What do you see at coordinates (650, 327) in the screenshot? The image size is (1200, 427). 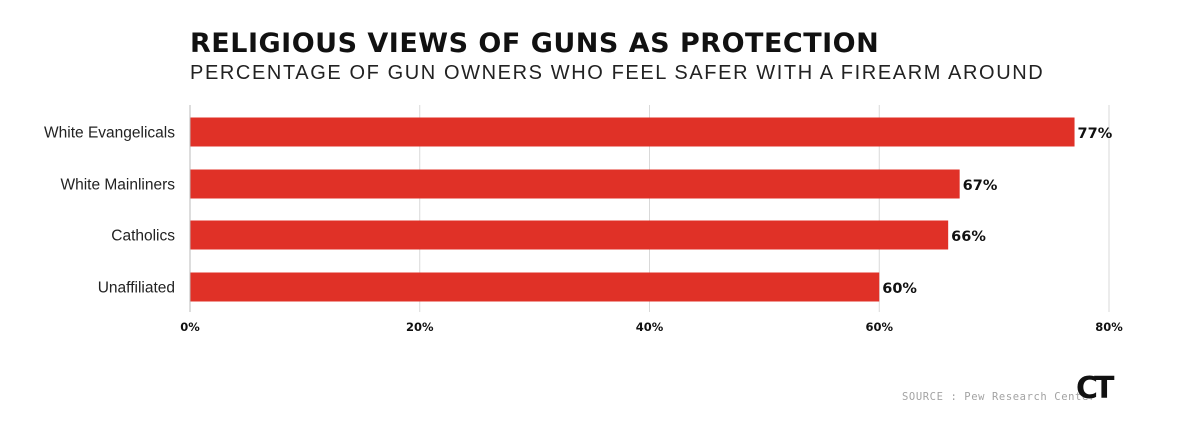 I see `x-tick-label: 40%` at bounding box center [650, 327].